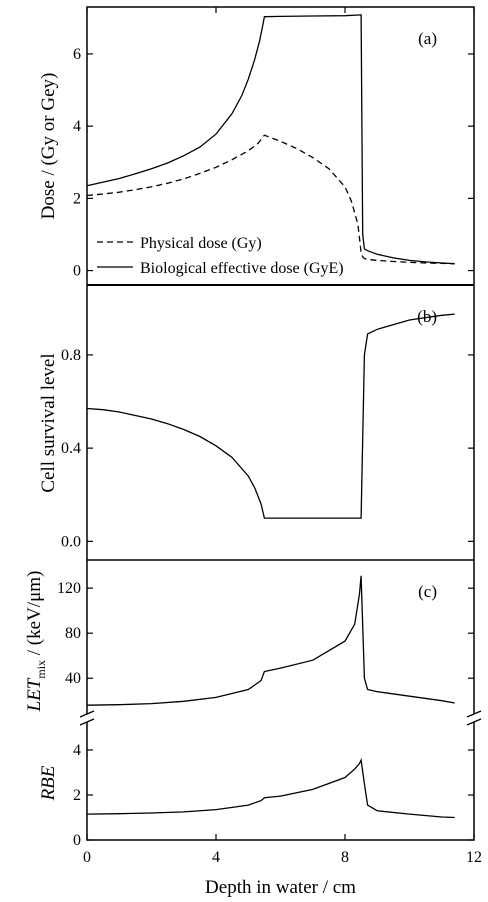 The width and height of the screenshot is (488, 902). I want to click on legend-label-biological-dose: Biological effective dose (GyE), so click(242, 268).